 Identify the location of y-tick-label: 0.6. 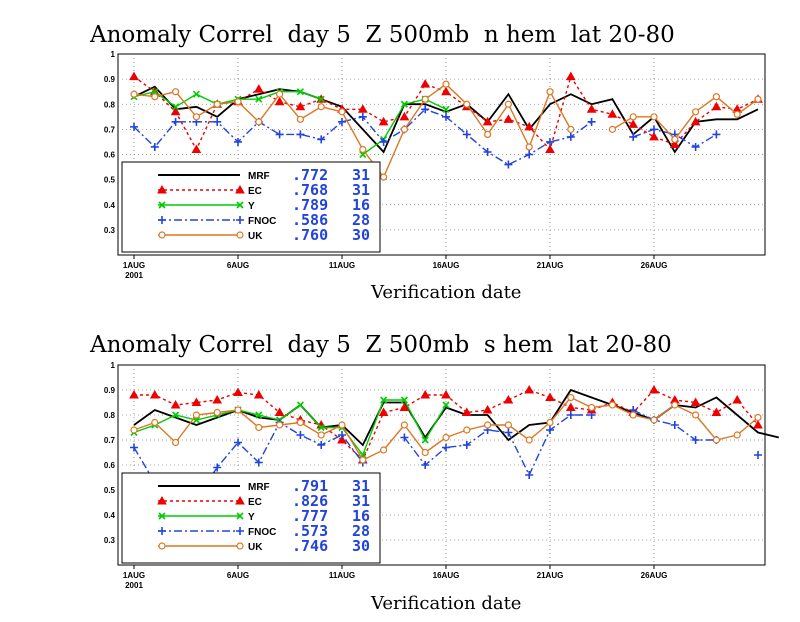
(110, 155).